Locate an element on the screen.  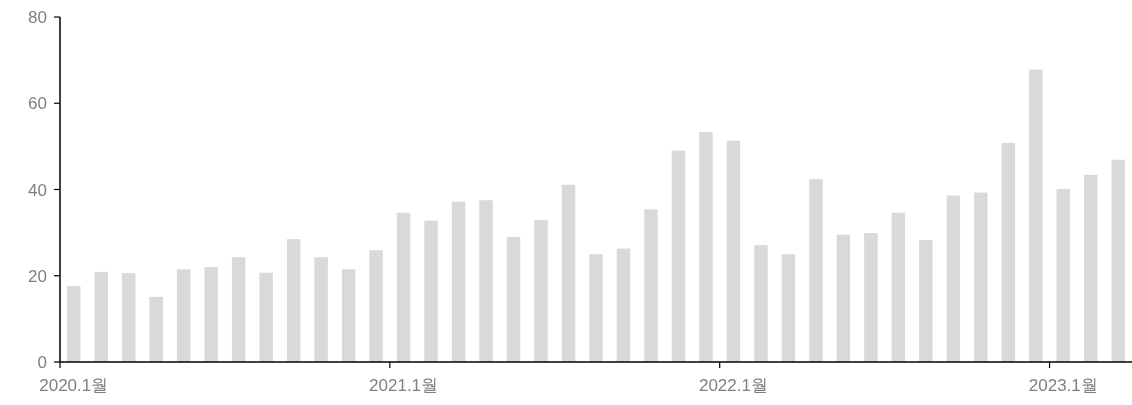
x-tick-label: 2020.1월 is located at coordinates (74, 385).